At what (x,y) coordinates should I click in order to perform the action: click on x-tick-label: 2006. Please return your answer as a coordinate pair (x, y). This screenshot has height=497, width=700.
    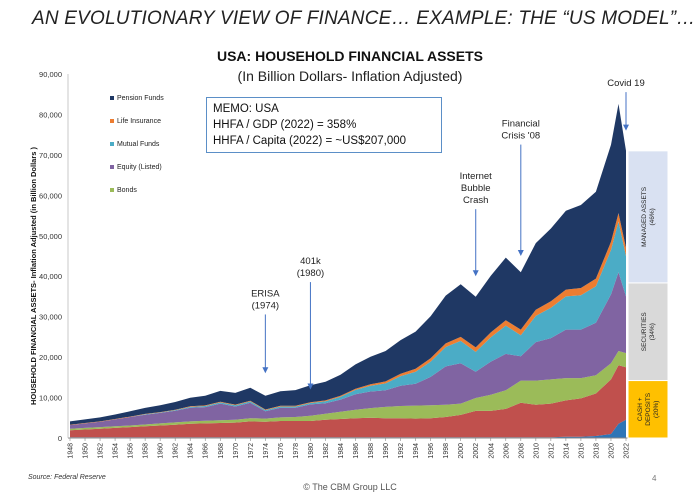
    Looking at the image, I should click on (506, 451).